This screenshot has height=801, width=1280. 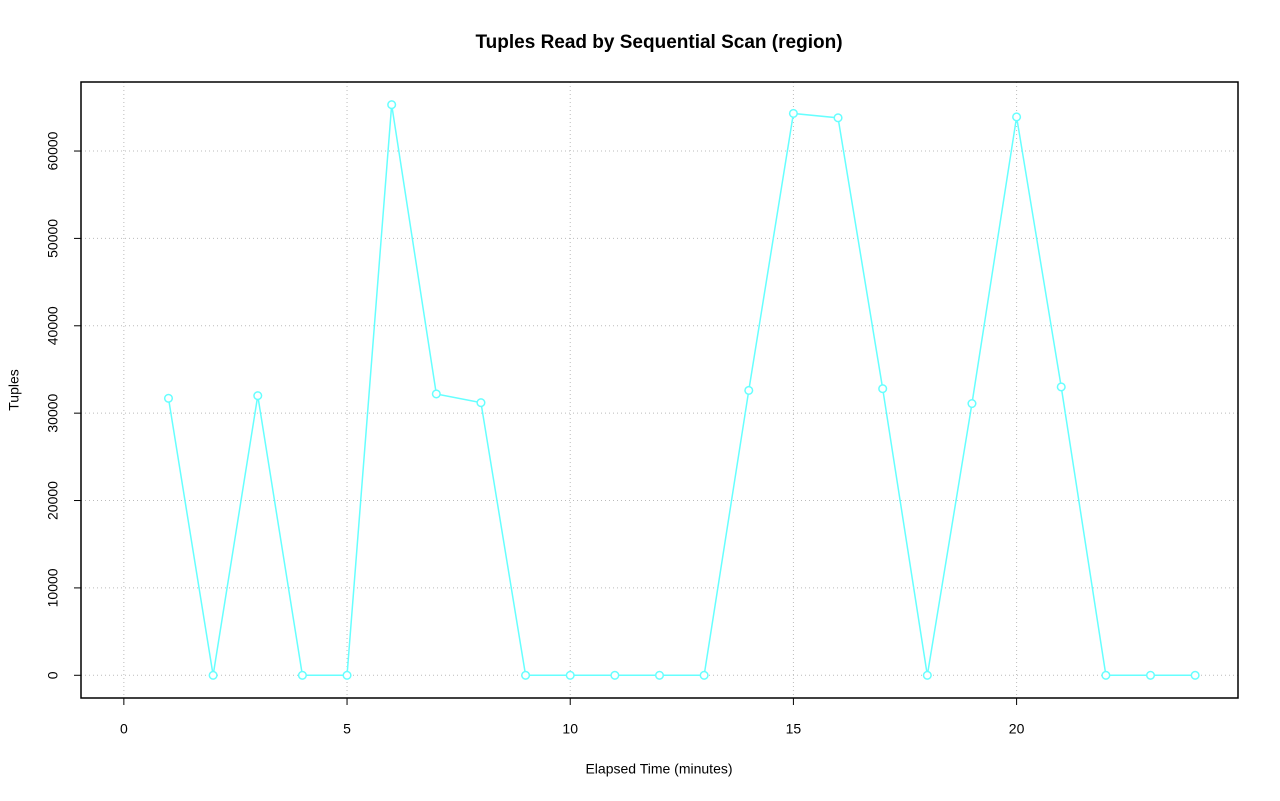 What do you see at coordinates (1017, 729) in the screenshot?
I see `x-tick-label: 20` at bounding box center [1017, 729].